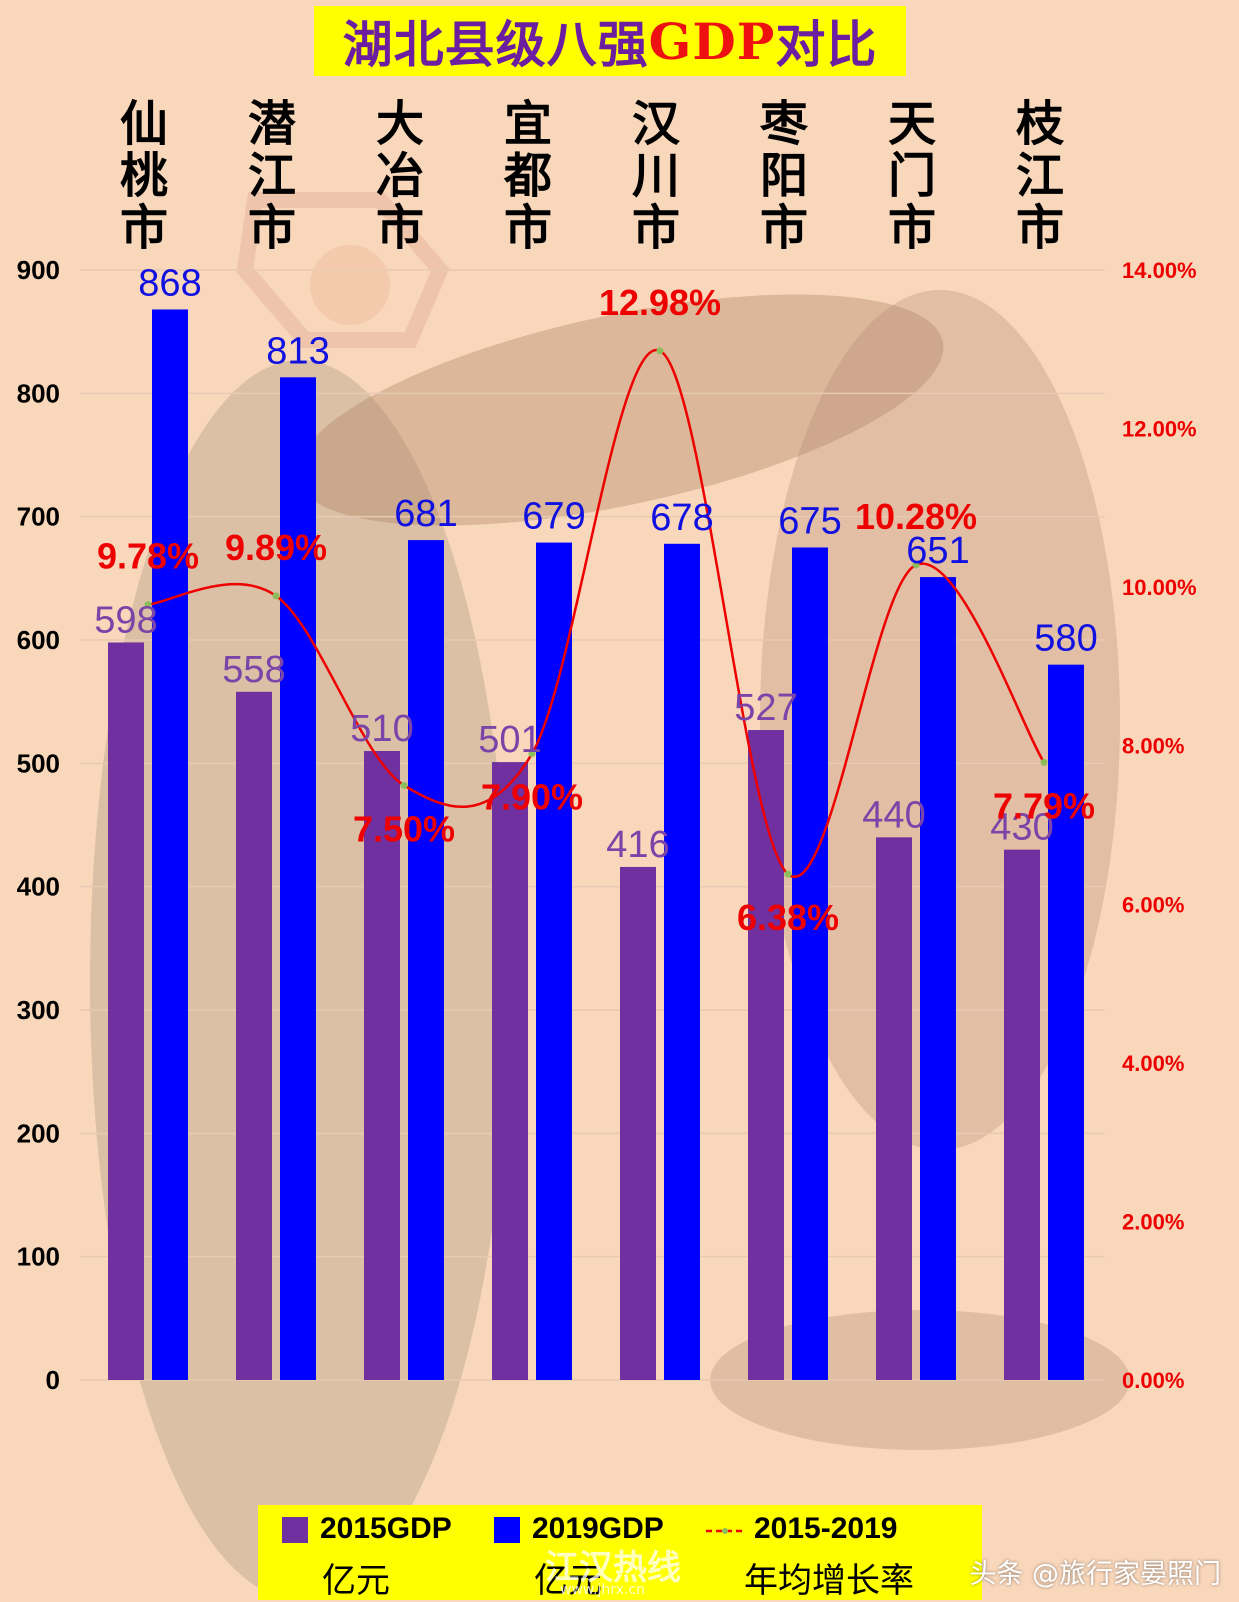  What do you see at coordinates (916, 516) in the screenshot?
I see `growth-label: 10.28%` at bounding box center [916, 516].